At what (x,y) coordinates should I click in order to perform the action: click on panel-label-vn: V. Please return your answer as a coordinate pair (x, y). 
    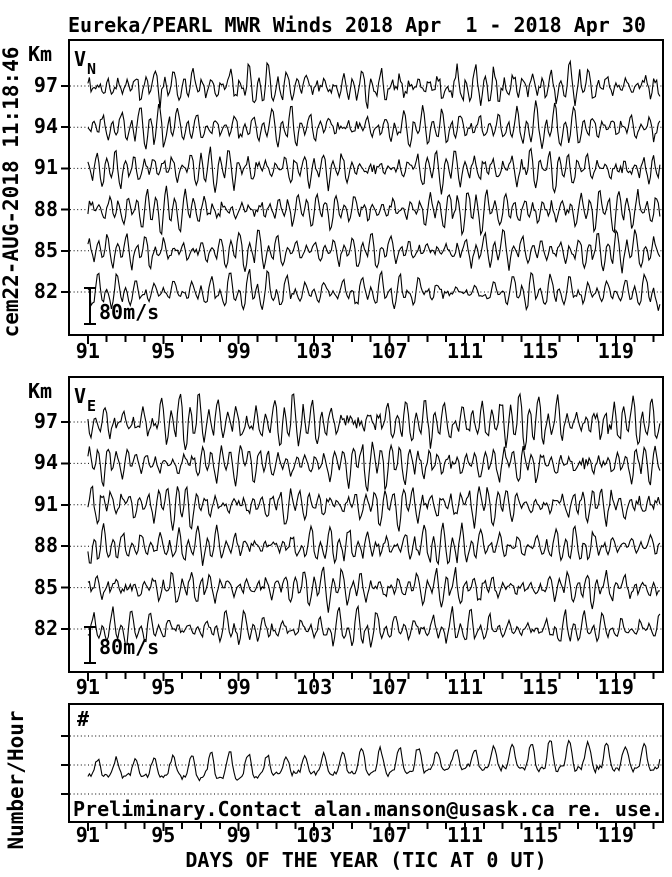
    Looking at the image, I should click on (80, 59).